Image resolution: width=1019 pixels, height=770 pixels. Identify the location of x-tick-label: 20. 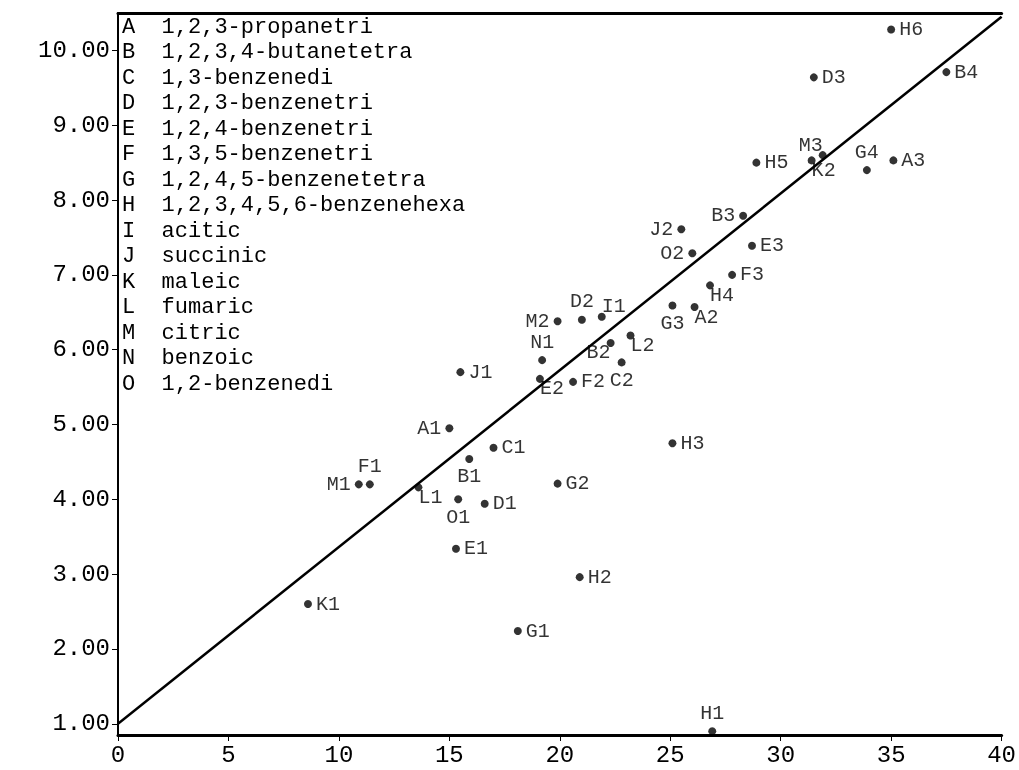
(560, 755).